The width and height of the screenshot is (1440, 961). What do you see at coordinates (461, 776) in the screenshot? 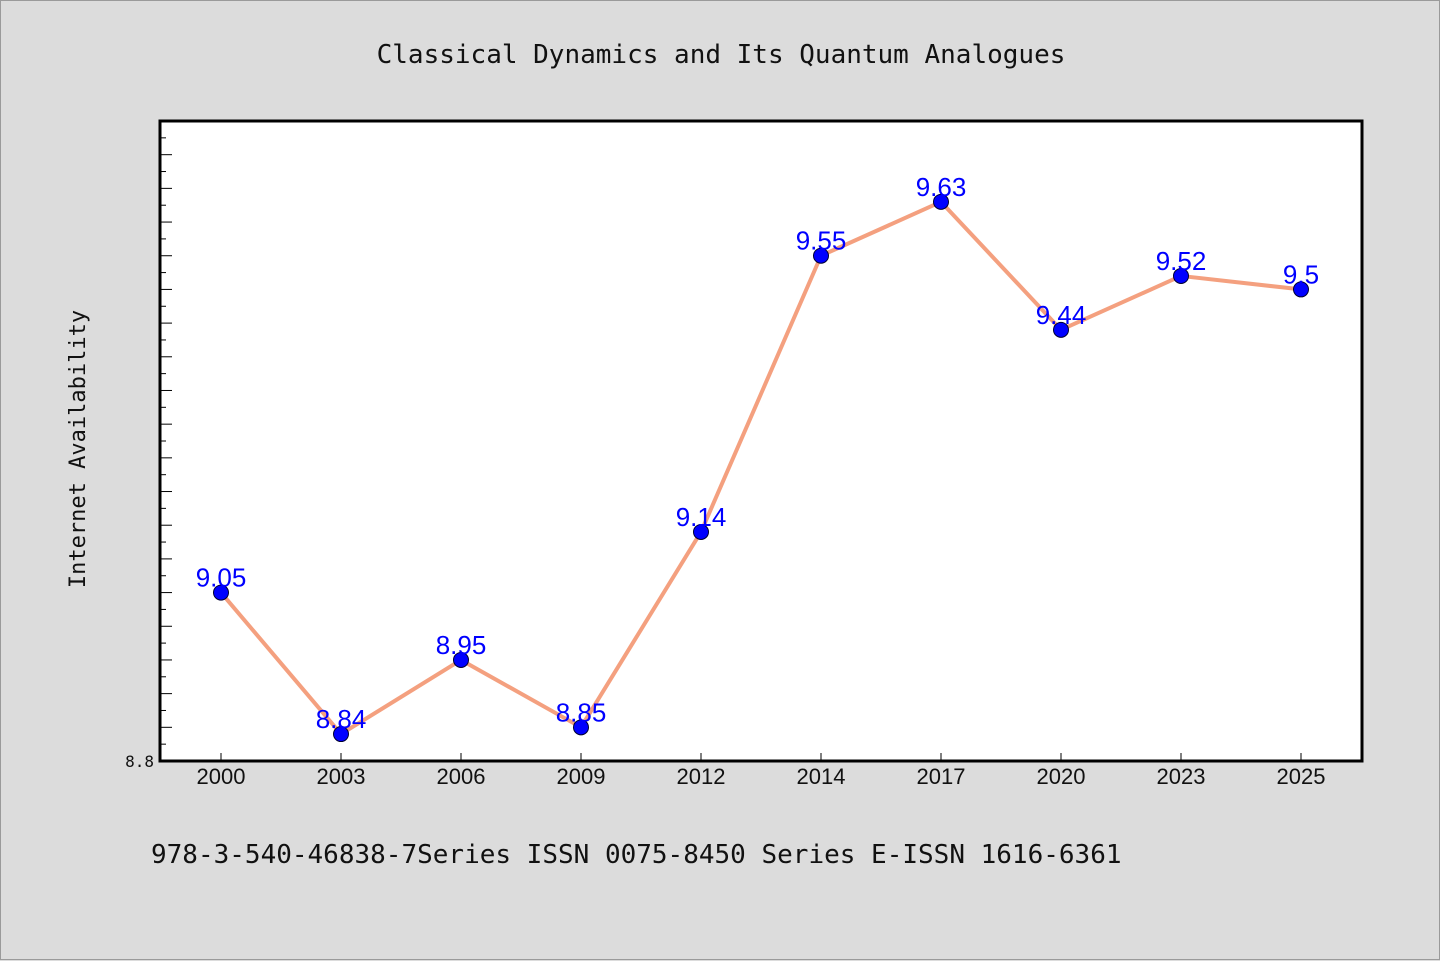
I see `x-tick-label: 2006` at bounding box center [461, 776].